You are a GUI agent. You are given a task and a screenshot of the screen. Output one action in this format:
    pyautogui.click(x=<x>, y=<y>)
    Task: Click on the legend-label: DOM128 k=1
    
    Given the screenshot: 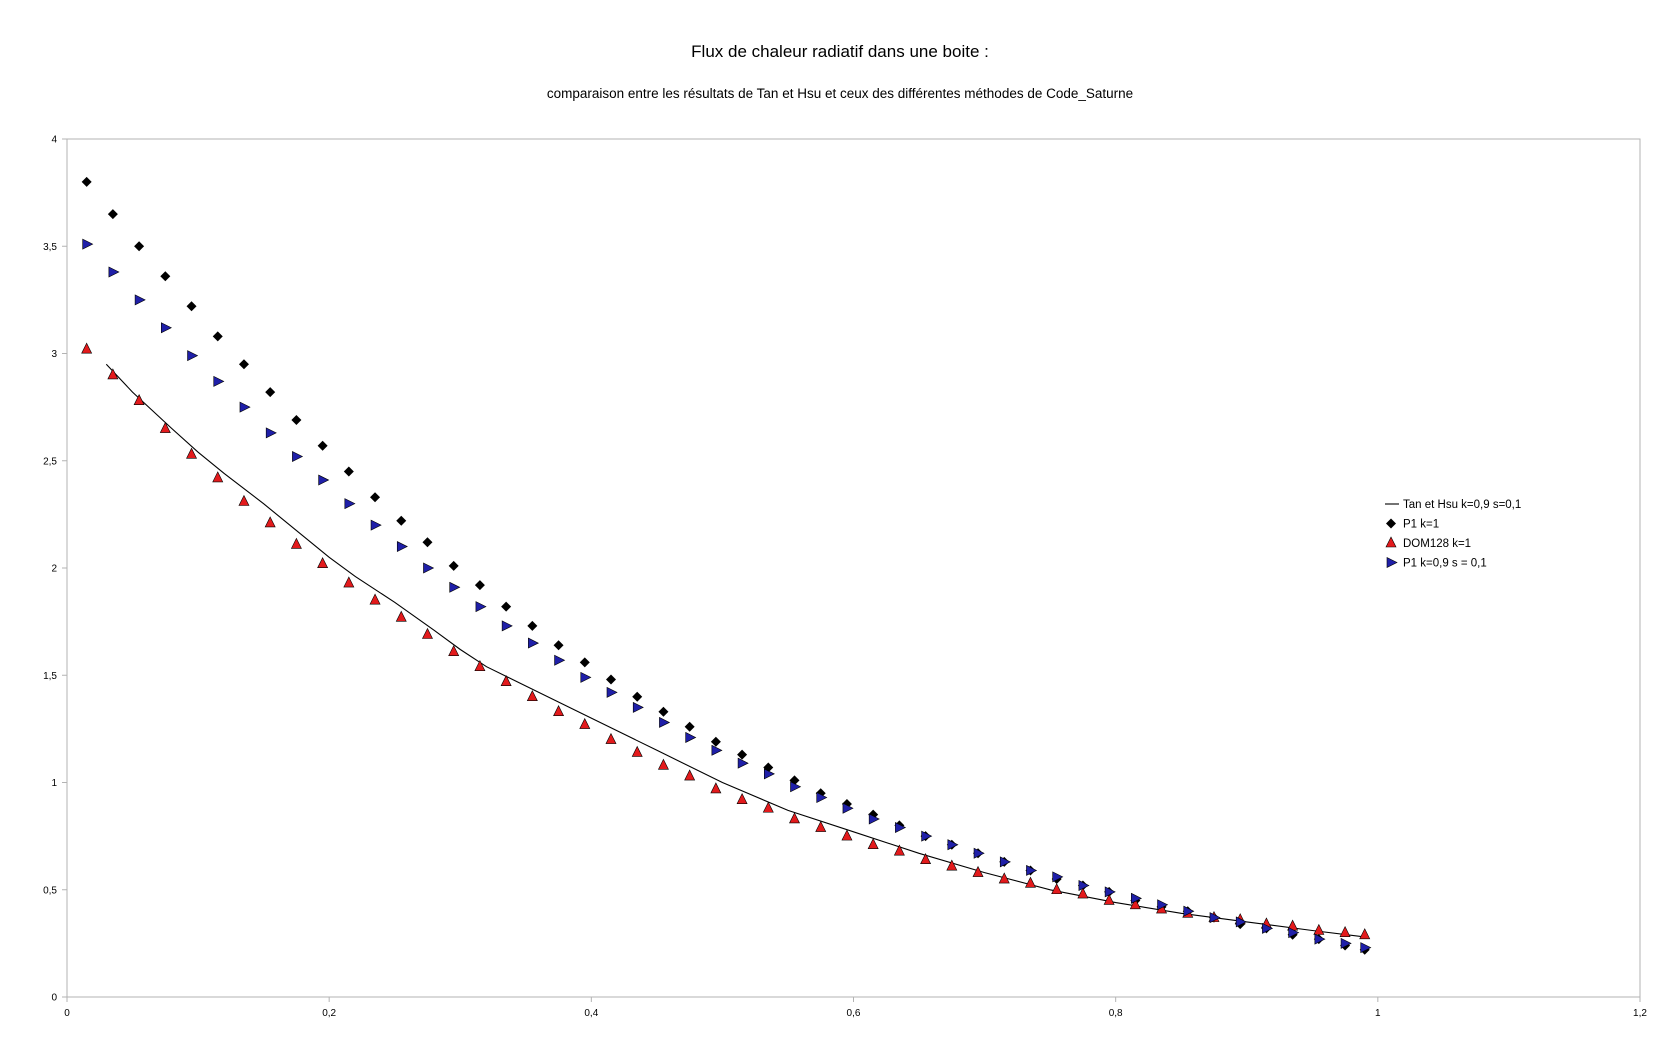 What is the action you would take?
    pyautogui.click(x=1437, y=544)
    